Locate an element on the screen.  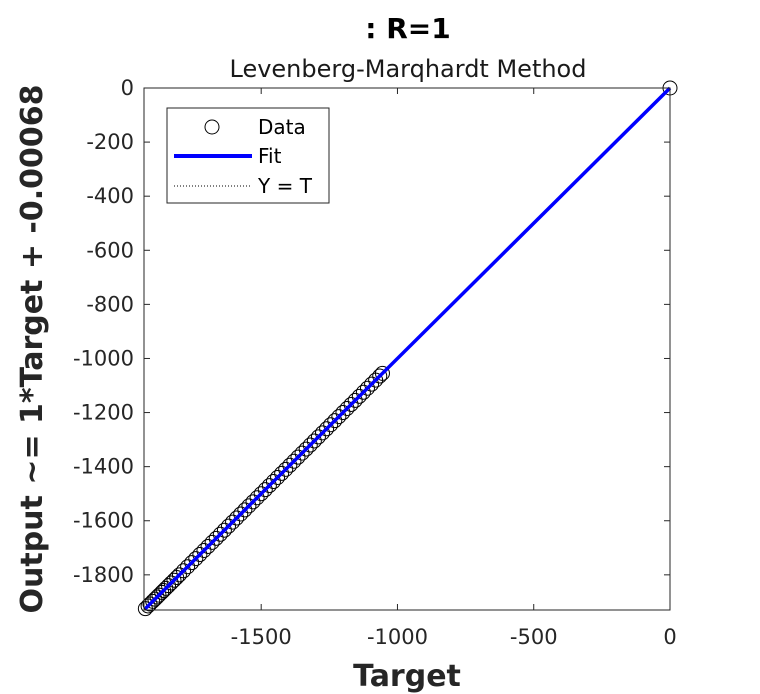
legend-data-label: Data is located at coordinates (282, 127).